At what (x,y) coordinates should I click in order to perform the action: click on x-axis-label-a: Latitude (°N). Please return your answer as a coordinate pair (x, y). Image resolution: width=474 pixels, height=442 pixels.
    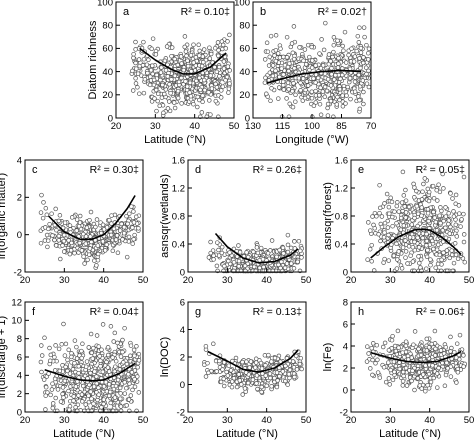
    Looking at the image, I should click on (175, 140).